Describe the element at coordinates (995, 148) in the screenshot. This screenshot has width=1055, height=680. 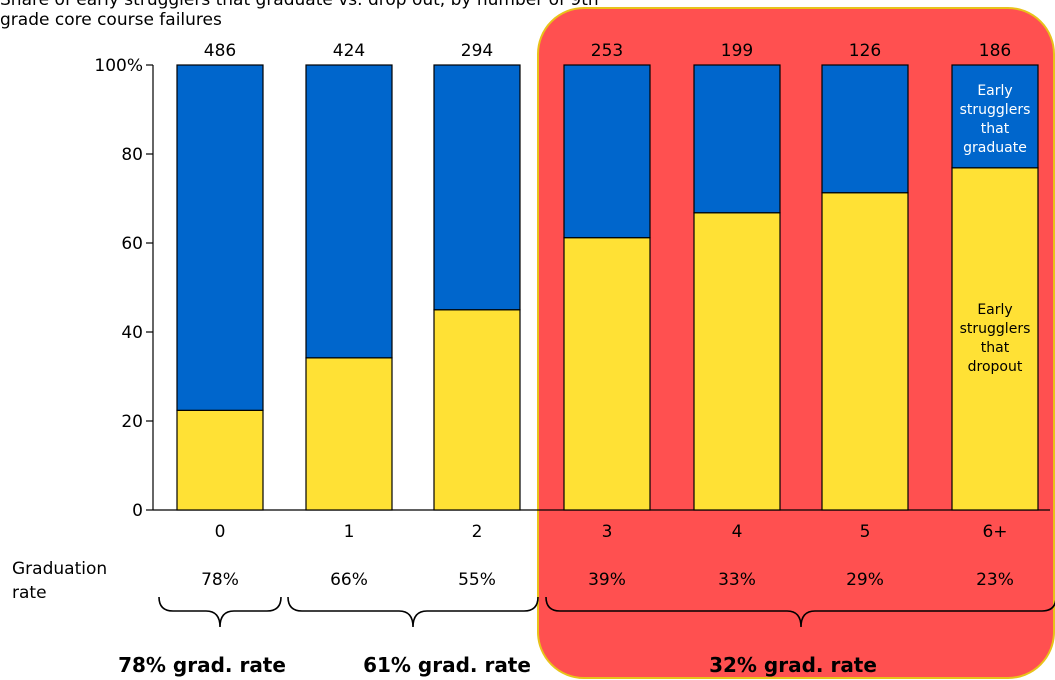
I see `legend-graduate-line: graduate` at that location.